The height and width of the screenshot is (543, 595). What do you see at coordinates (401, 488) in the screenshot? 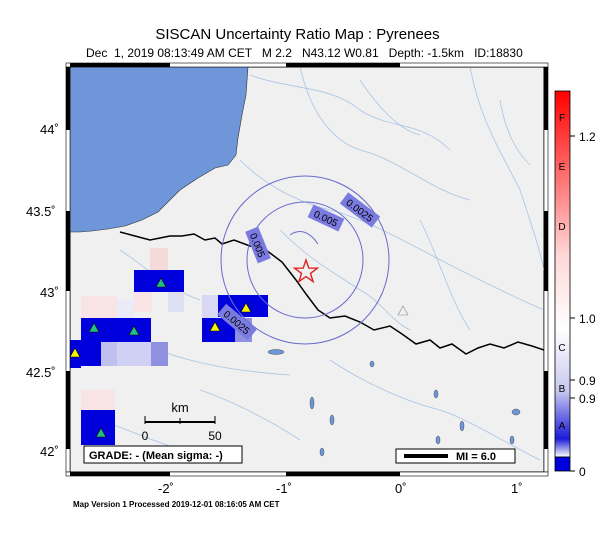
I see `lon-label-0: 0˚` at bounding box center [401, 488].